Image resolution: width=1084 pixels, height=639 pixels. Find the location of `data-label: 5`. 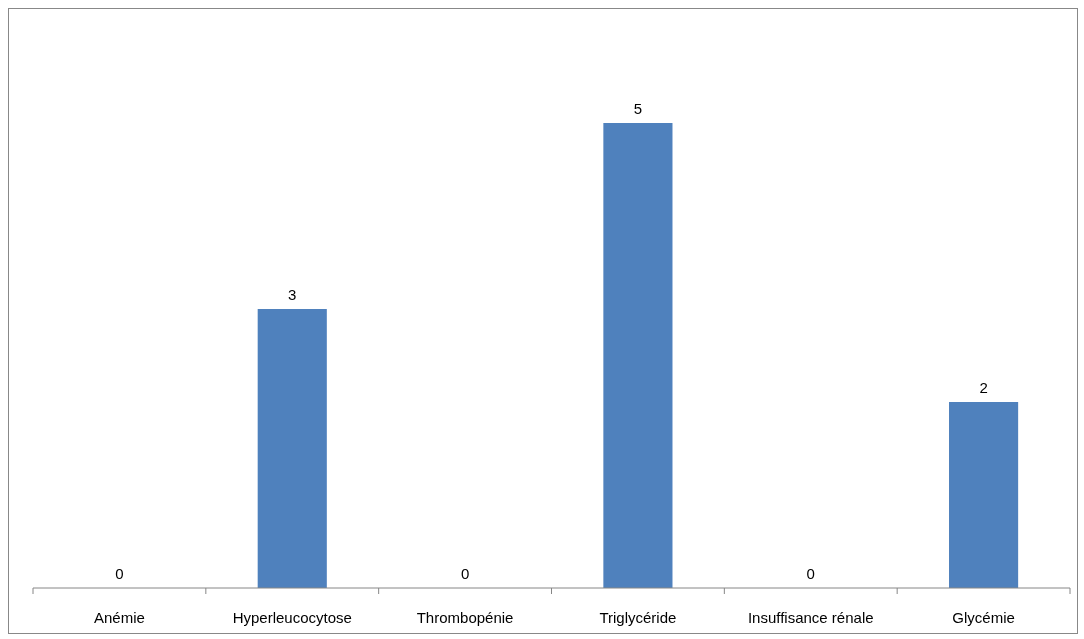

data-label: 5 is located at coordinates (638, 108).